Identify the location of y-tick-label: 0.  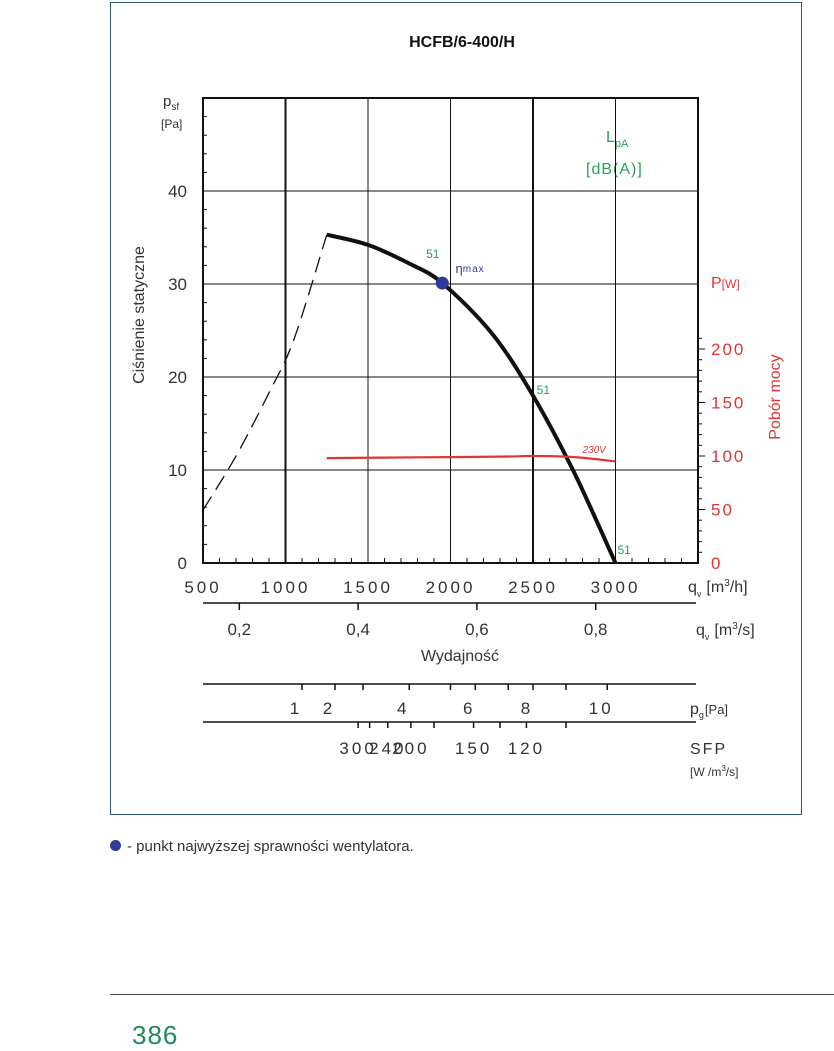
(182, 563).